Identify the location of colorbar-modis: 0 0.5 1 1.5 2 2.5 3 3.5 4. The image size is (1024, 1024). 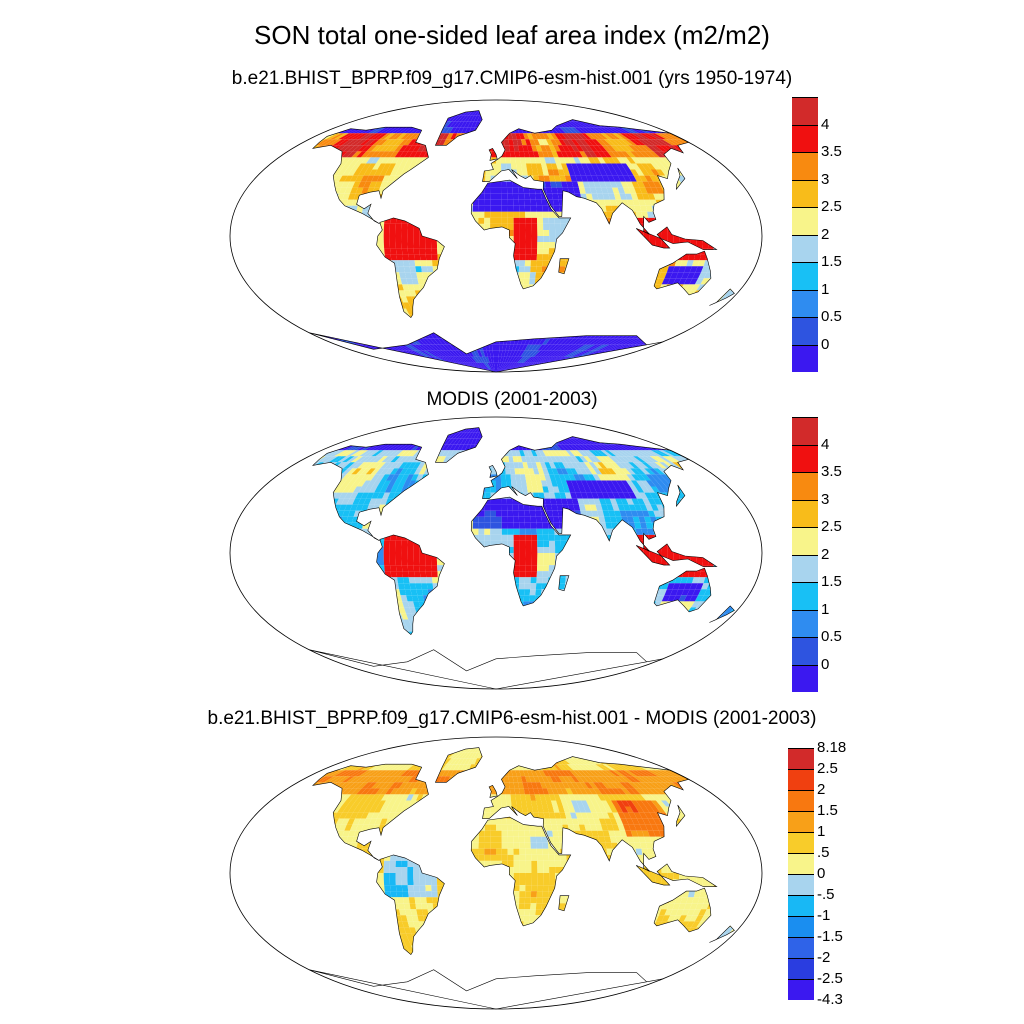
(827, 554).